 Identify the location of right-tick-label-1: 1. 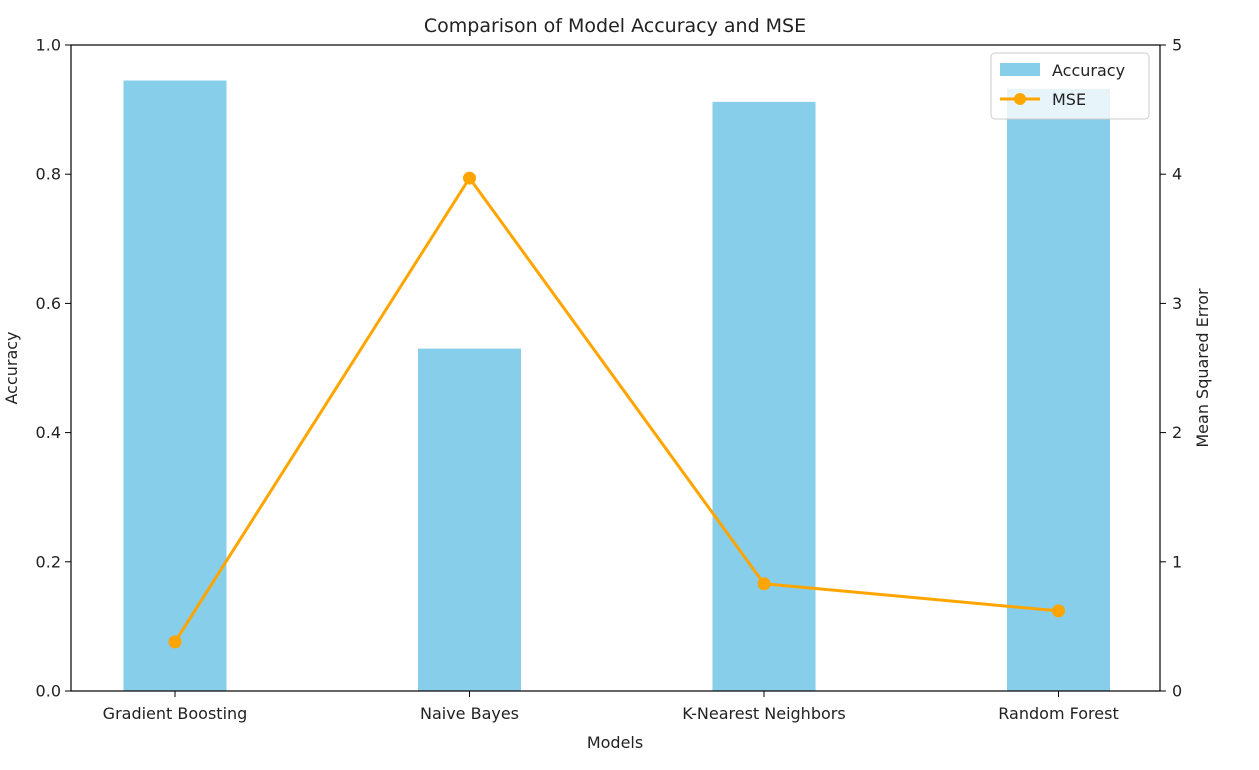
(1177, 561).